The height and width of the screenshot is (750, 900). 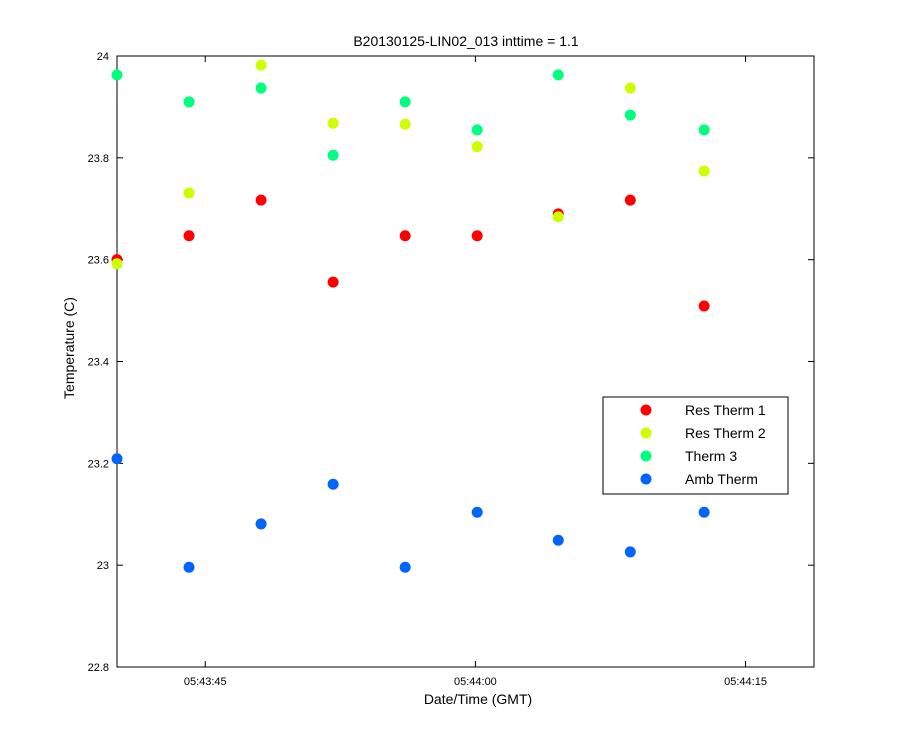 What do you see at coordinates (69, 348) in the screenshot?
I see `y-axis-label: Temperature (C)` at bounding box center [69, 348].